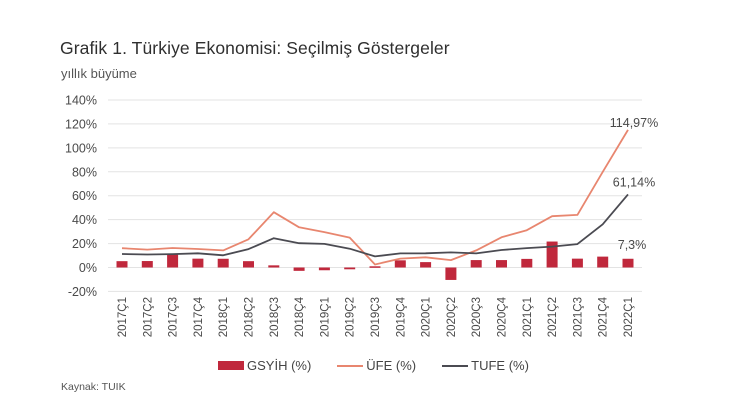  Describe the element at coordinates (99, 73) in the screenshot. I see `y-axis-unit-label: yıllık büyüme` at that location.